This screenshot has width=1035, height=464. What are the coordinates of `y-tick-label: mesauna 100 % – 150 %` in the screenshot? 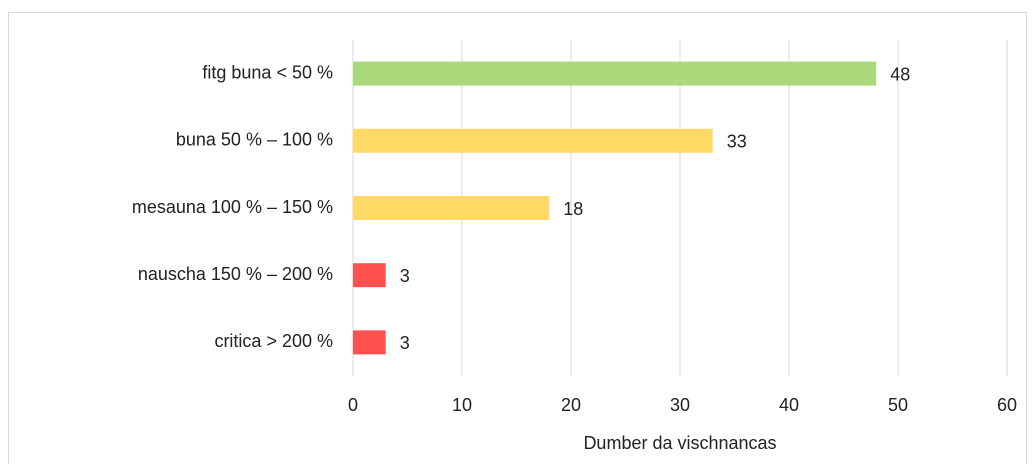 It's located at (232, 207).